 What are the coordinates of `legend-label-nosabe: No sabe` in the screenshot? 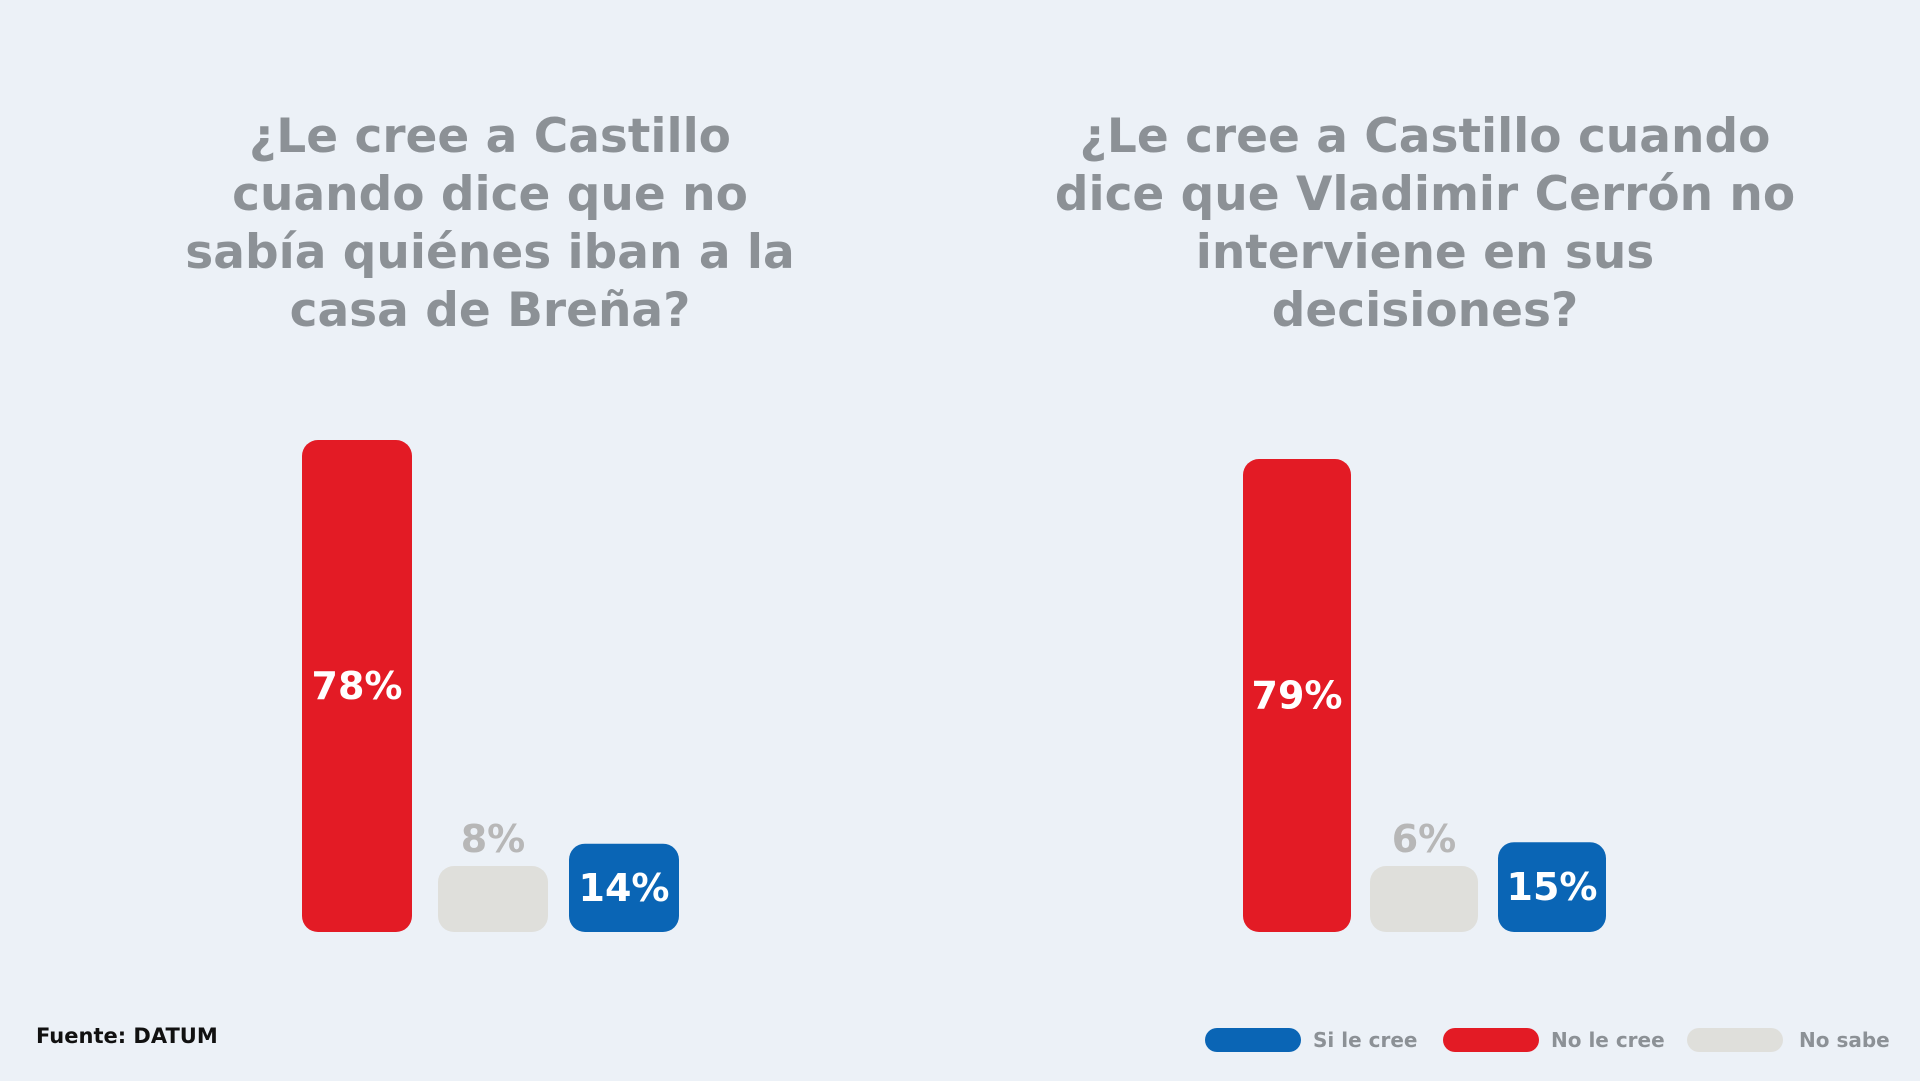 It's located at (1844, 1040).